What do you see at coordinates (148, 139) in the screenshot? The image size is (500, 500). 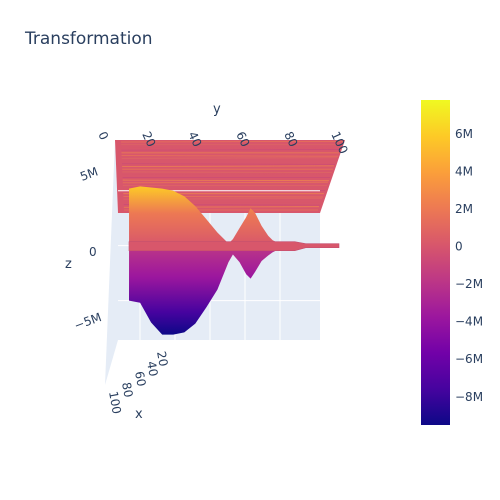 I see `y-tick-label: 20` at bounding box center [148, 139].